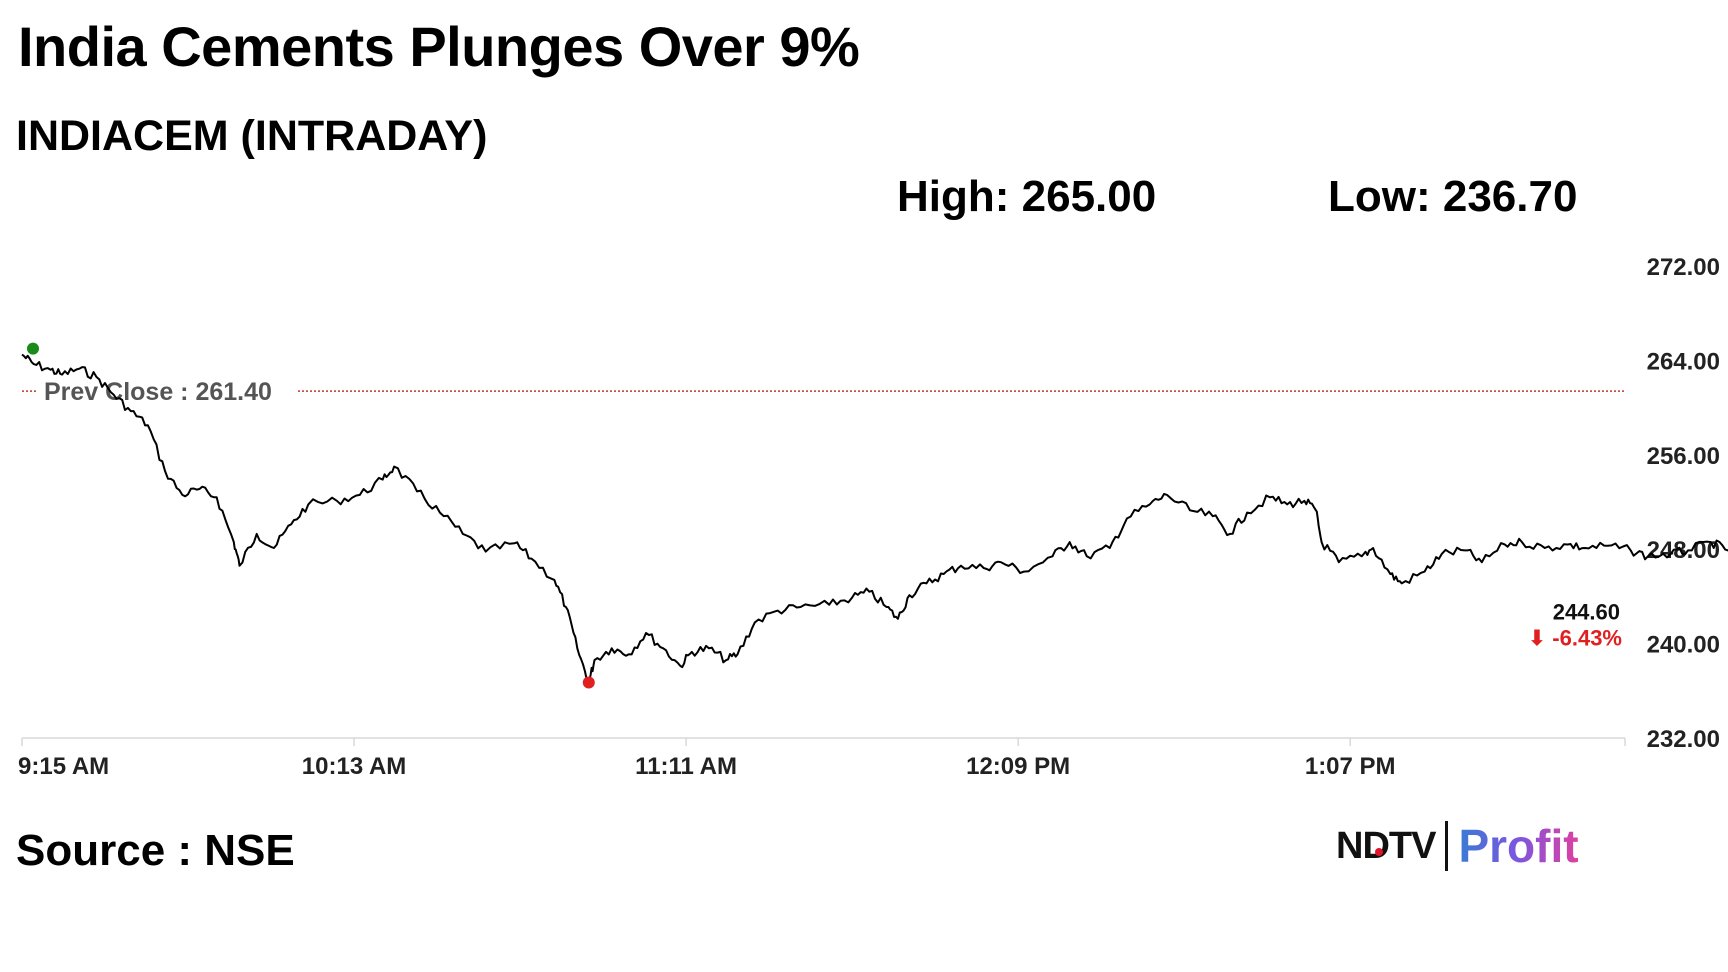  What do you see at coordinates (1018, 766) in the screenshot?
I see `x-tick-label: 12:09 PM` at bounding box center [1018, 766].